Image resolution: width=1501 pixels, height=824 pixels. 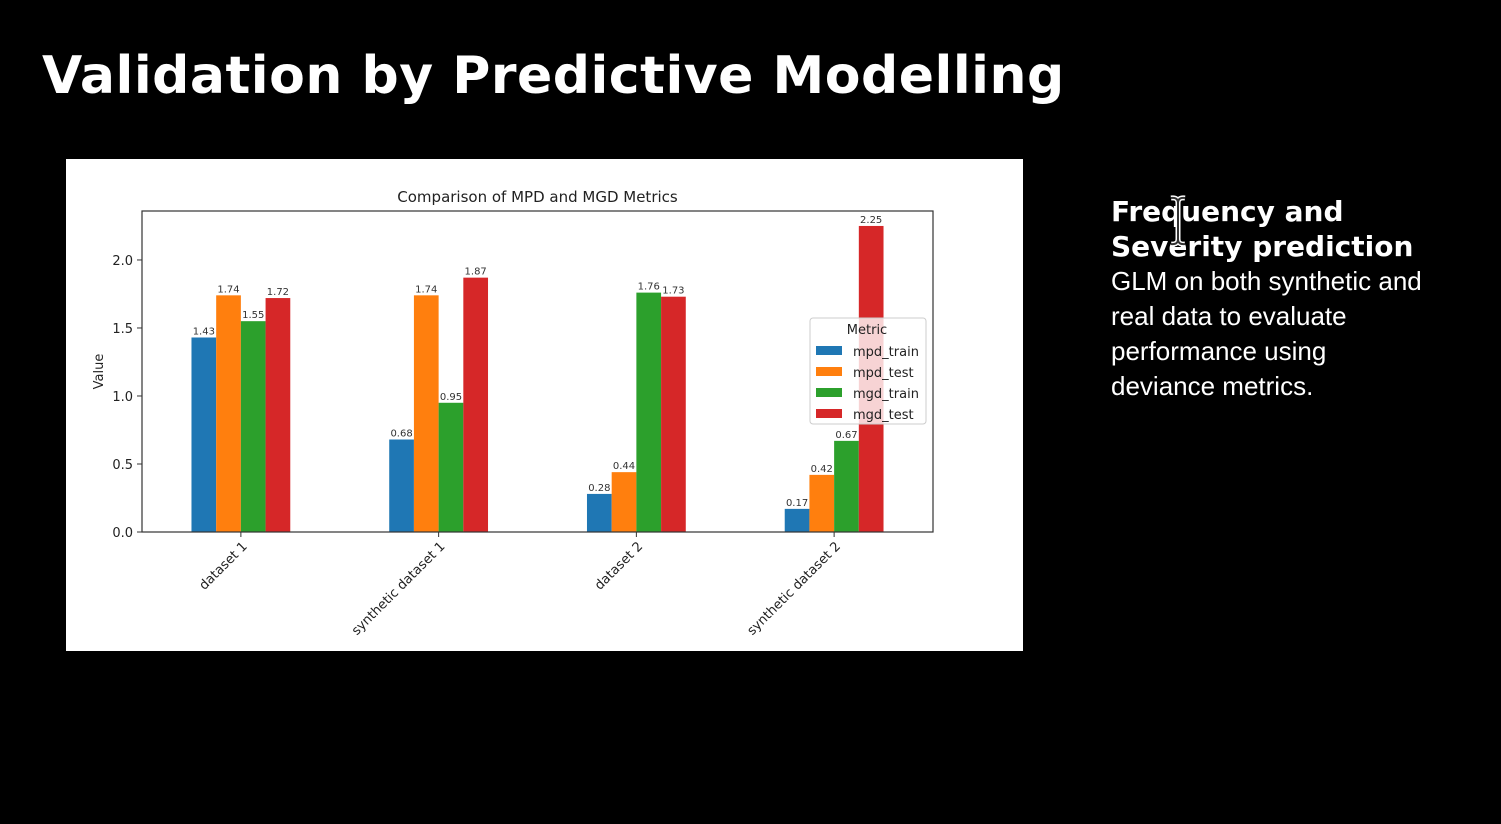 I want to click on bar-value-label: 1.43, so click(x=204, y=331).